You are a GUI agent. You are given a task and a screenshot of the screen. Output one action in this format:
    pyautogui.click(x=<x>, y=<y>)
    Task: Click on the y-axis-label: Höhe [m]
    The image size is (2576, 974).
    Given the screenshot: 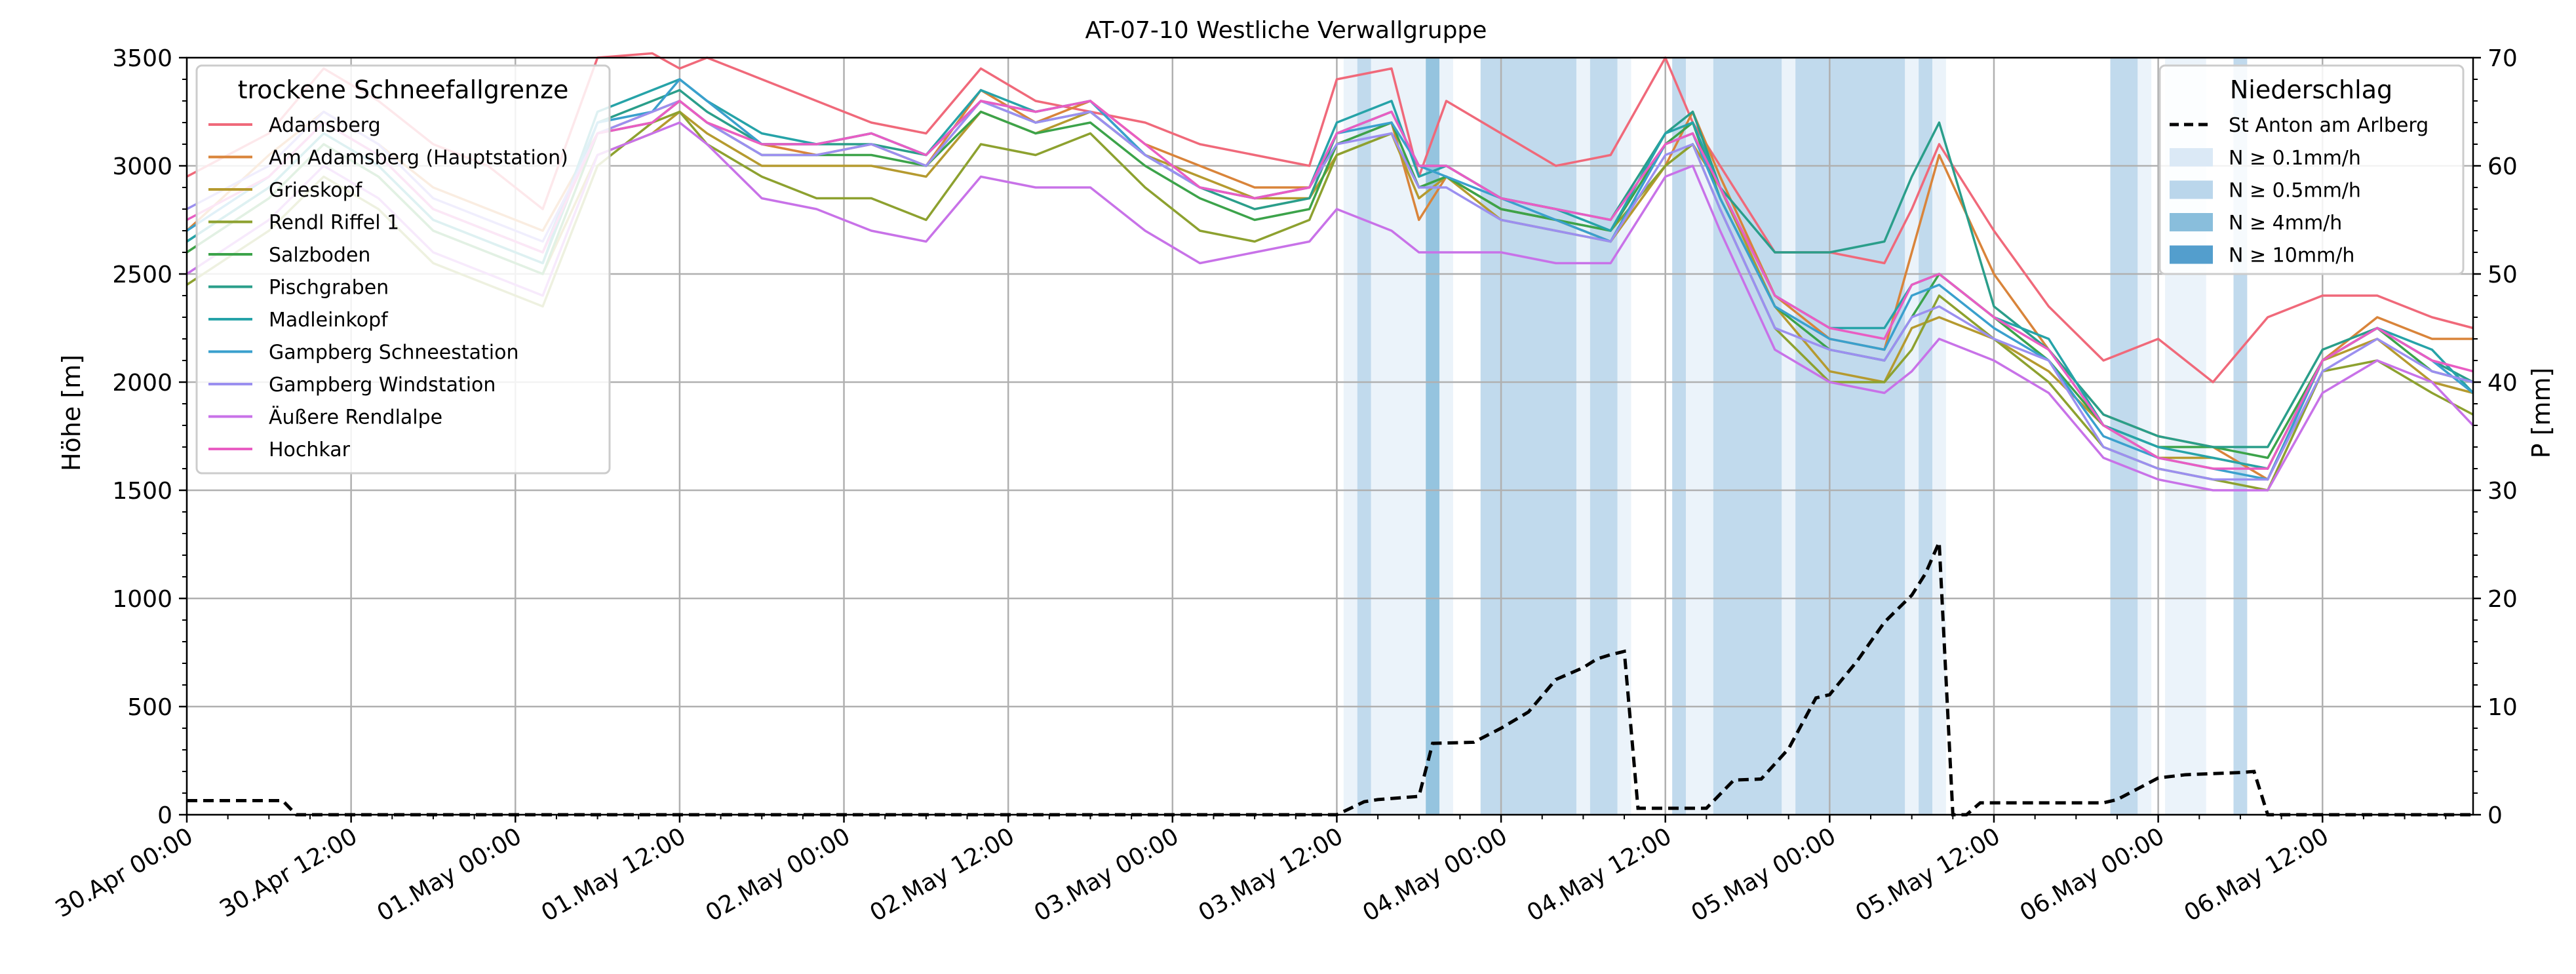 What is the action you would take?
    pyautogui.click(x=71, y=413)
    